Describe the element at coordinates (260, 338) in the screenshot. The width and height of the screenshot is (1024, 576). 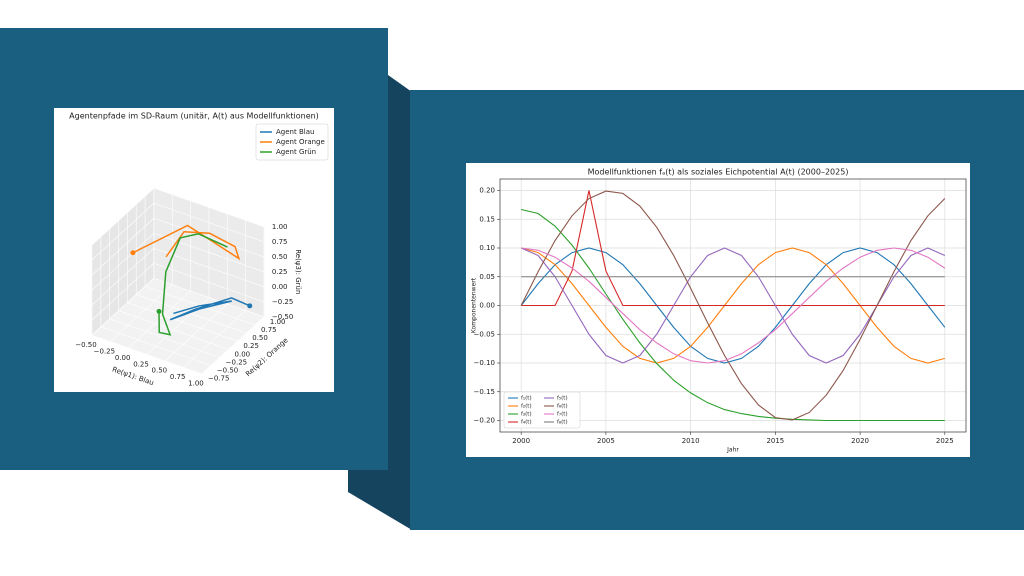
I see `y-tick-label: 0.50` at that location.